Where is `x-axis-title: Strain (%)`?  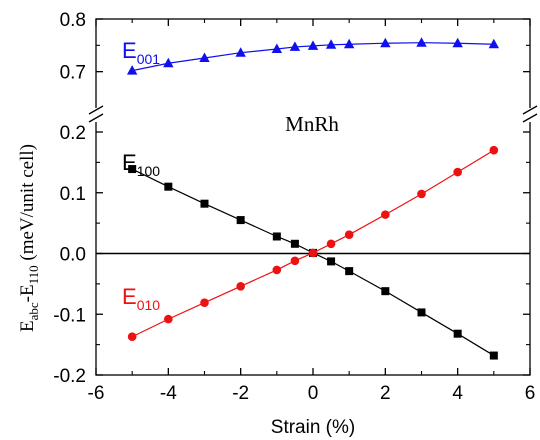
x-axis-title: Strain (%) is located at coordinates (313, 427).